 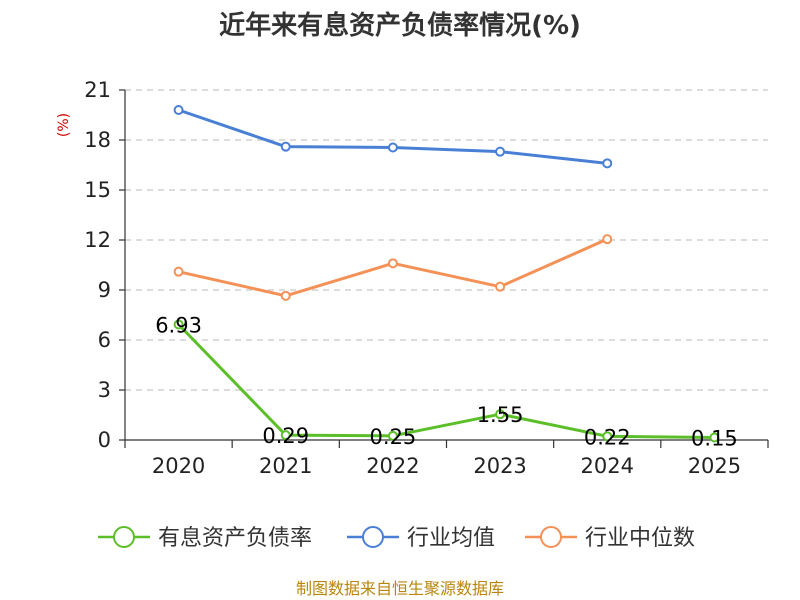 What do you see at coordinates (714, 466) in the screenshot?
I see `x-tick-label: 2025` at bounding box center [714, 466].